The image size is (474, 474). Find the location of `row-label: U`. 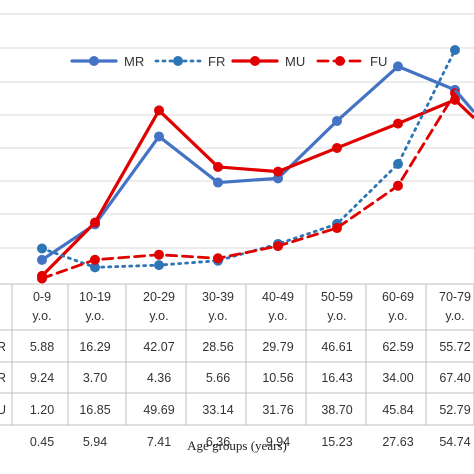

row-label: U is located at coordinates (3, 410).